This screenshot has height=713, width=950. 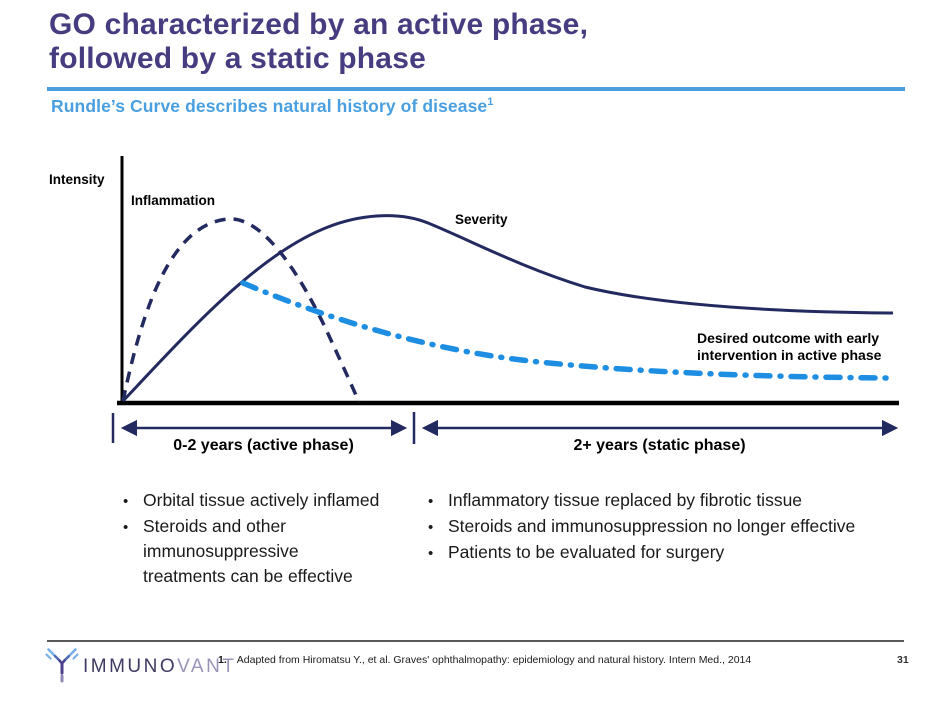 I want to click on logo-wordmark: IMMUNOVANT, so click(x=159, y=667).